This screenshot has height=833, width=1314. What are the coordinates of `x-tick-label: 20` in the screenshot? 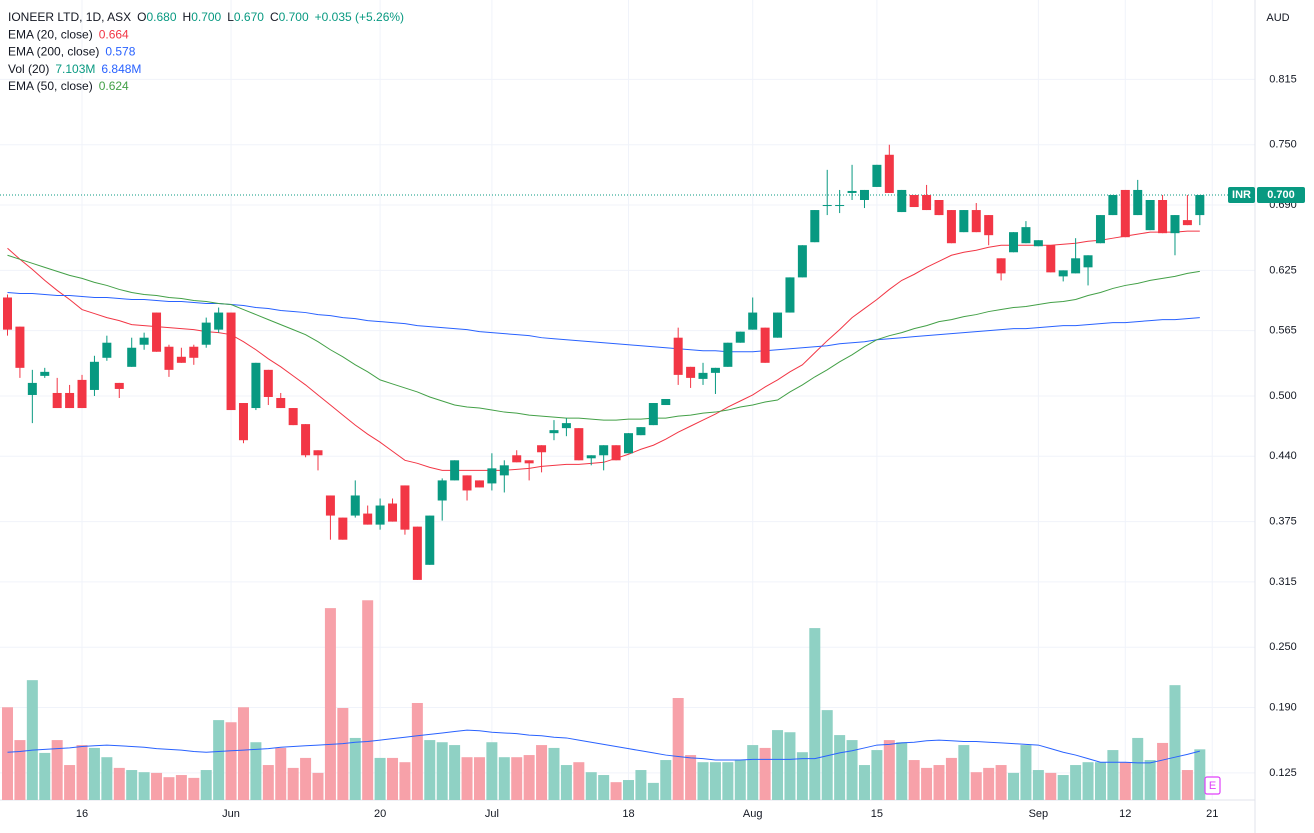 It's located at (380, 814).